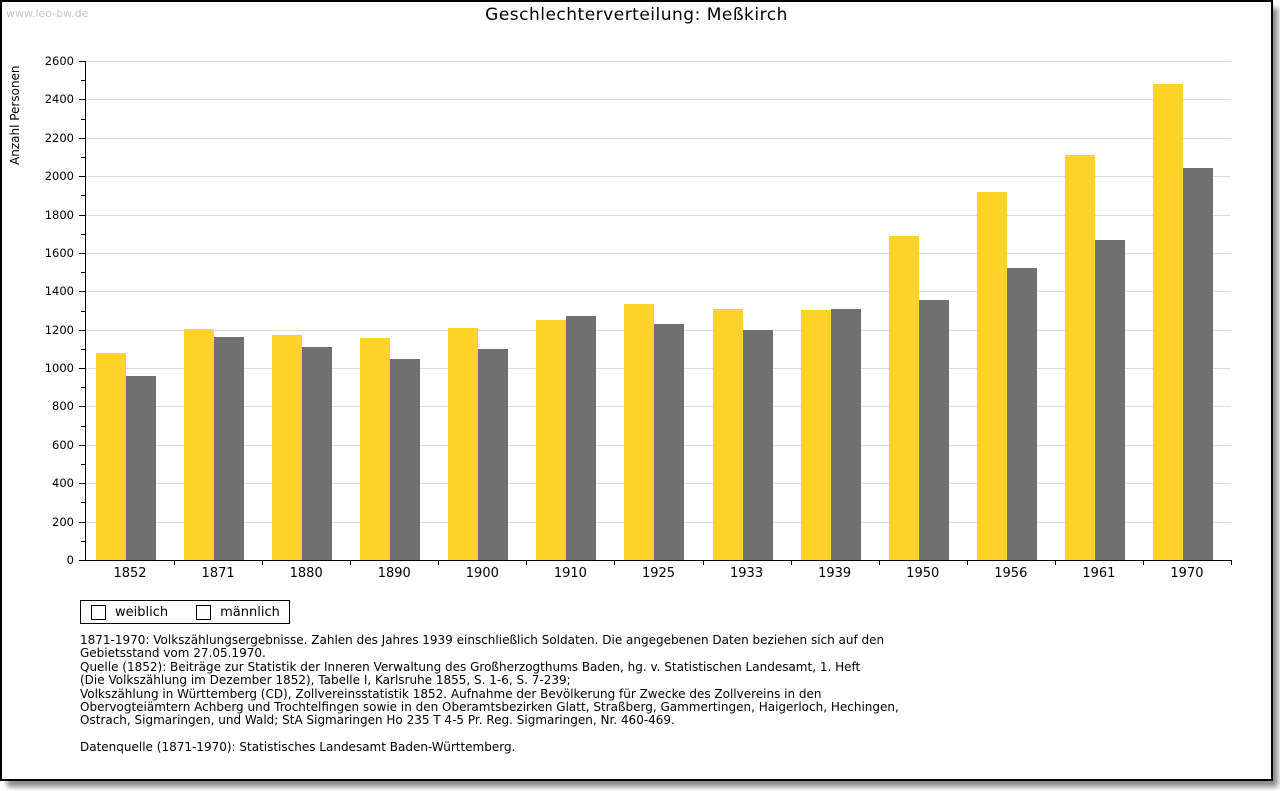  What do you see at coordinates (204, 612) in the screenshot?
I see `legend-swatch-maennlich` at bounding box center [204, 612].